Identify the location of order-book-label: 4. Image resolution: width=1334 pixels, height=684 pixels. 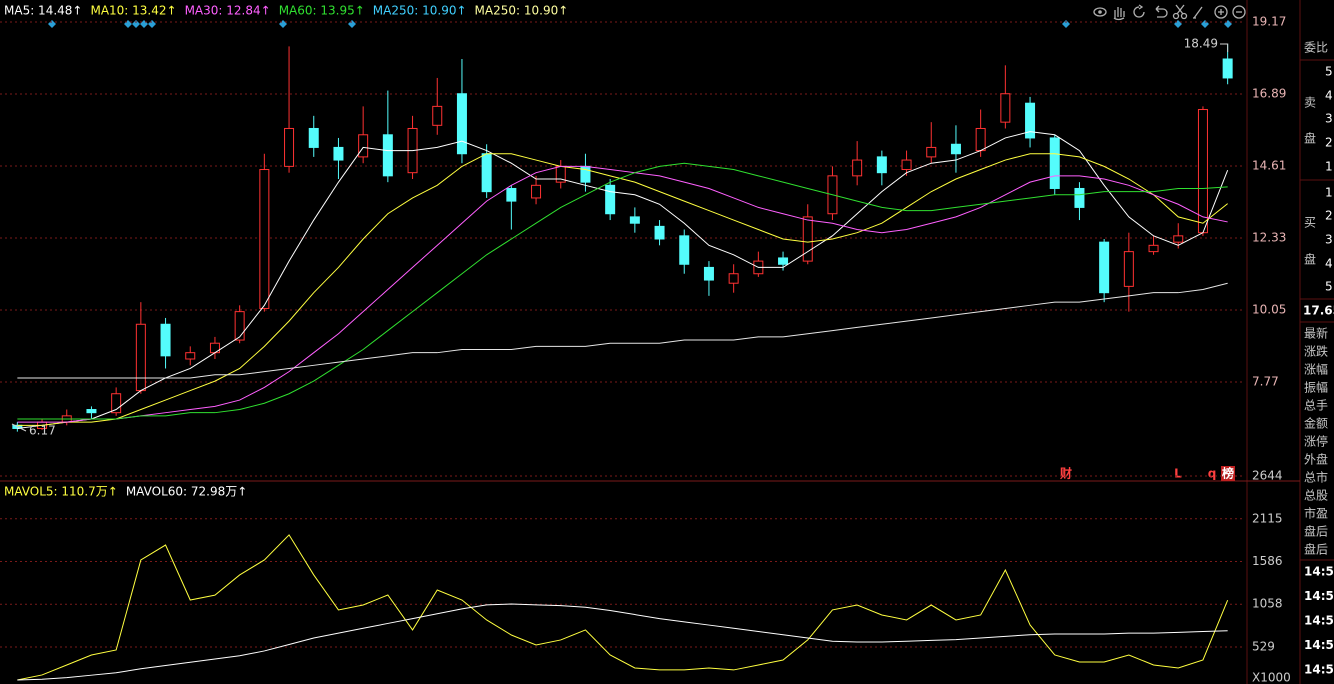
(1329, 96).